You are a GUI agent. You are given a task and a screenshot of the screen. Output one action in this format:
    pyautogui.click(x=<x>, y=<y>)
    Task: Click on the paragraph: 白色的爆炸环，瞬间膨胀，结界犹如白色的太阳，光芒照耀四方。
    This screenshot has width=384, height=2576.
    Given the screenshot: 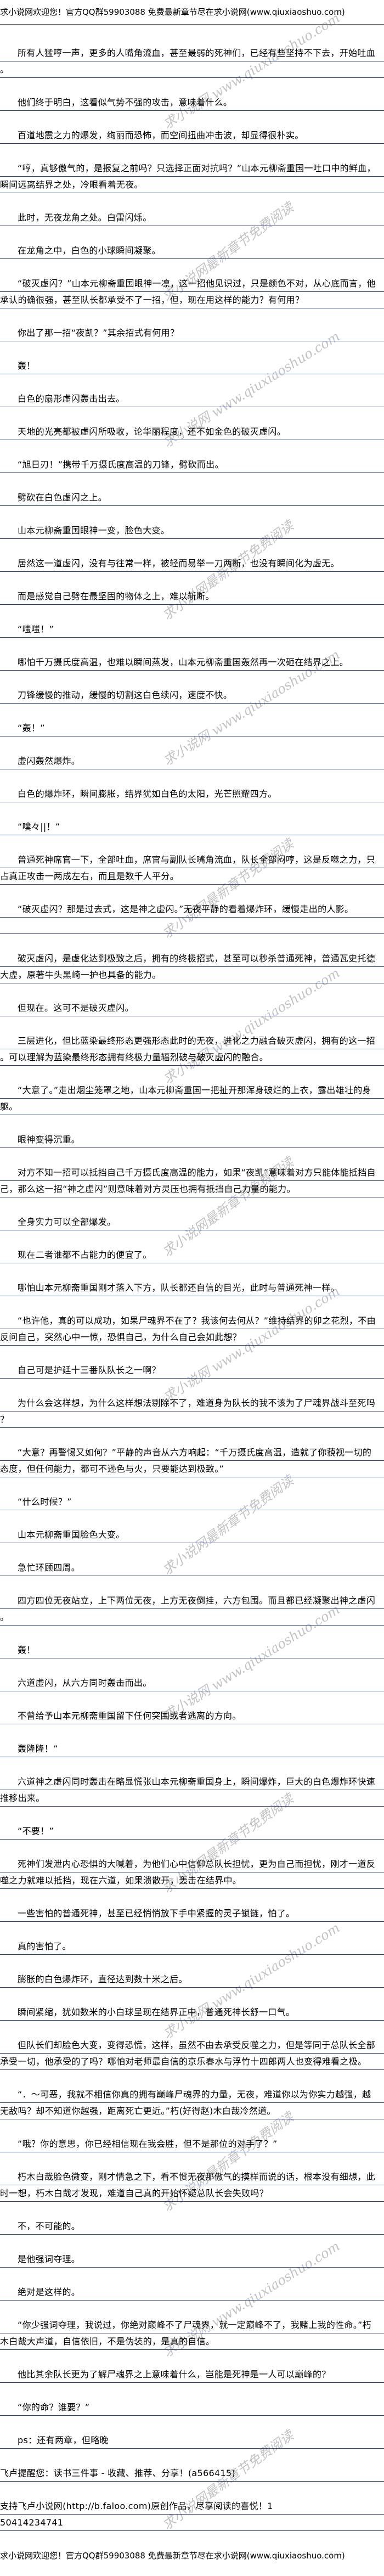 What is the action you would take?
    pyautogui.click(x=192, y=794)
    